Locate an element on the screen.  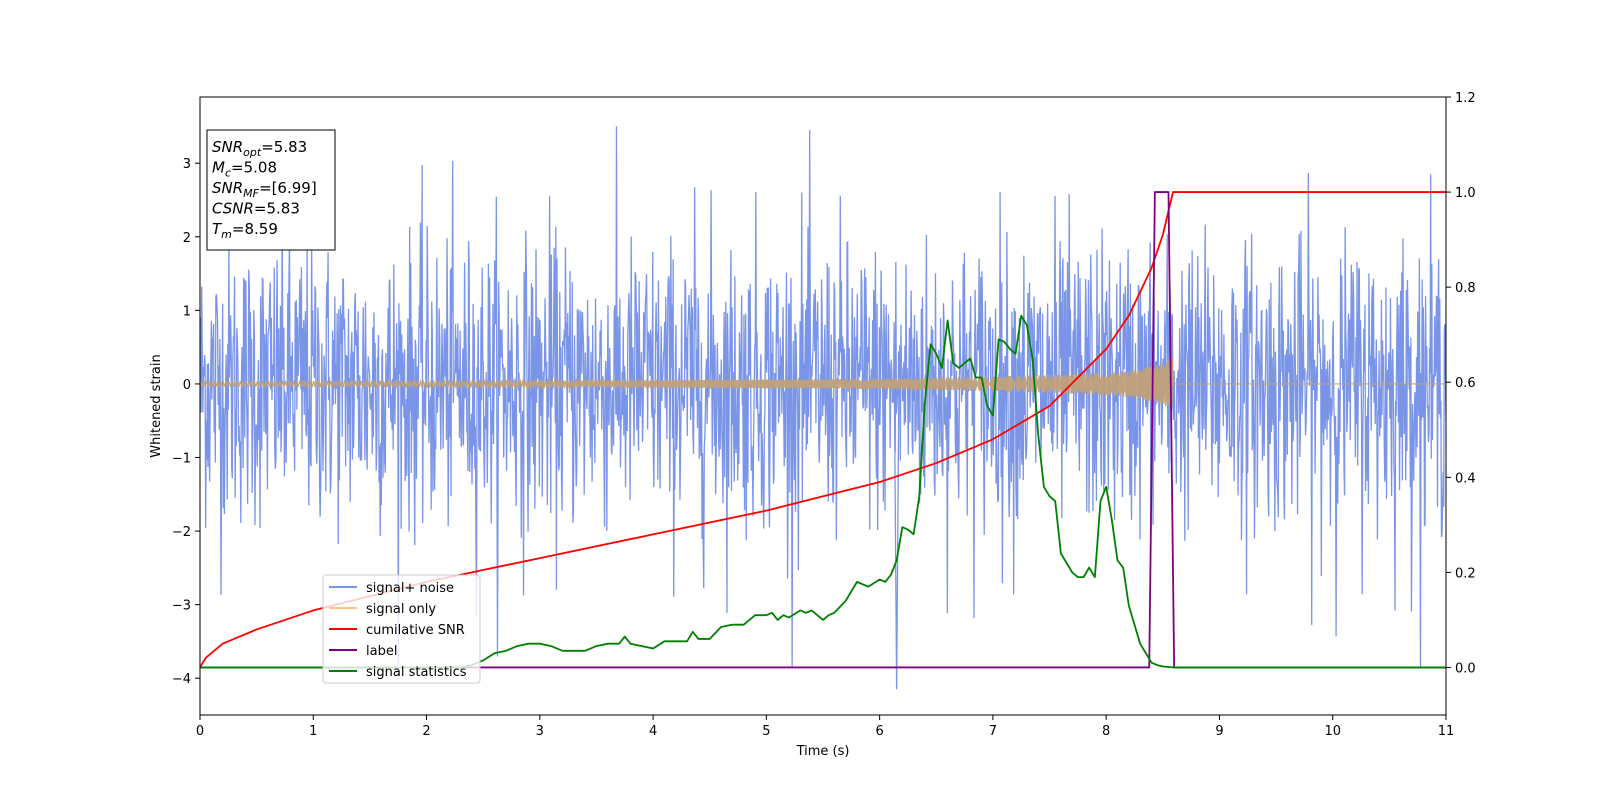
y2-tick-label: 0.4 is located at coordinates (1465, 478).